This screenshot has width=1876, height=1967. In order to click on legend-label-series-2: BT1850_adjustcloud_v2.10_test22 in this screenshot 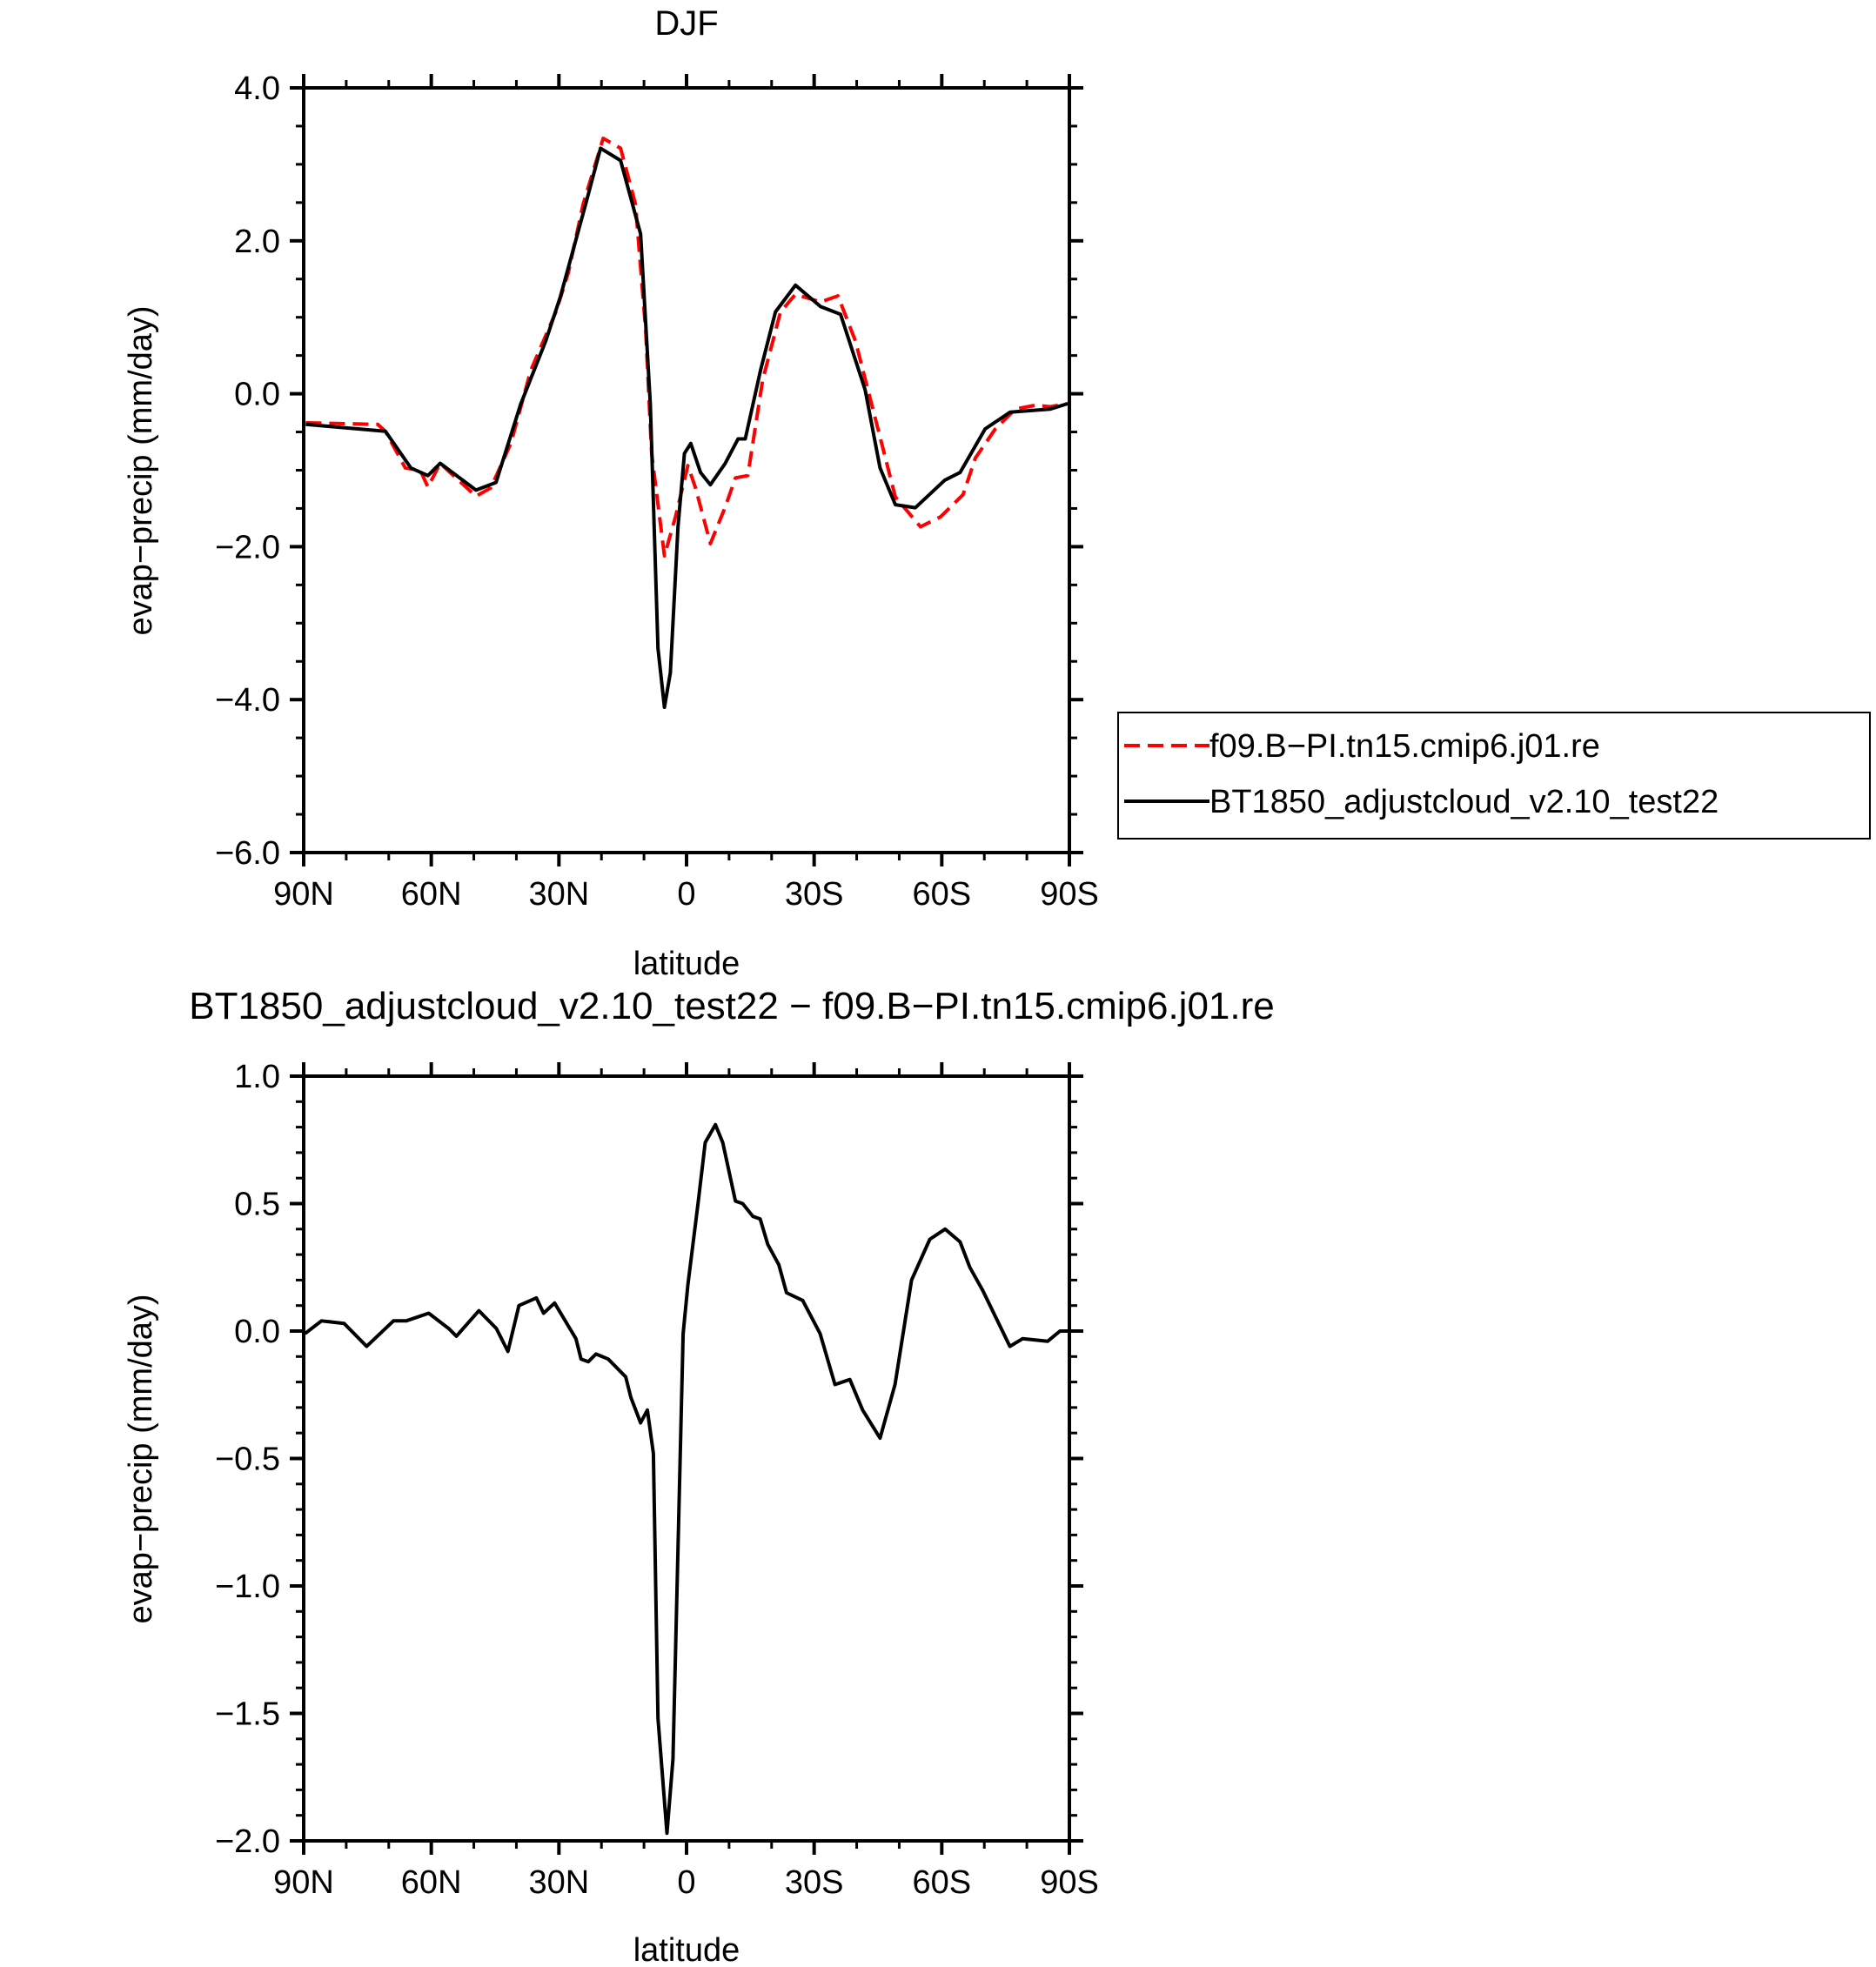, I will do `click(1464, 802)`.